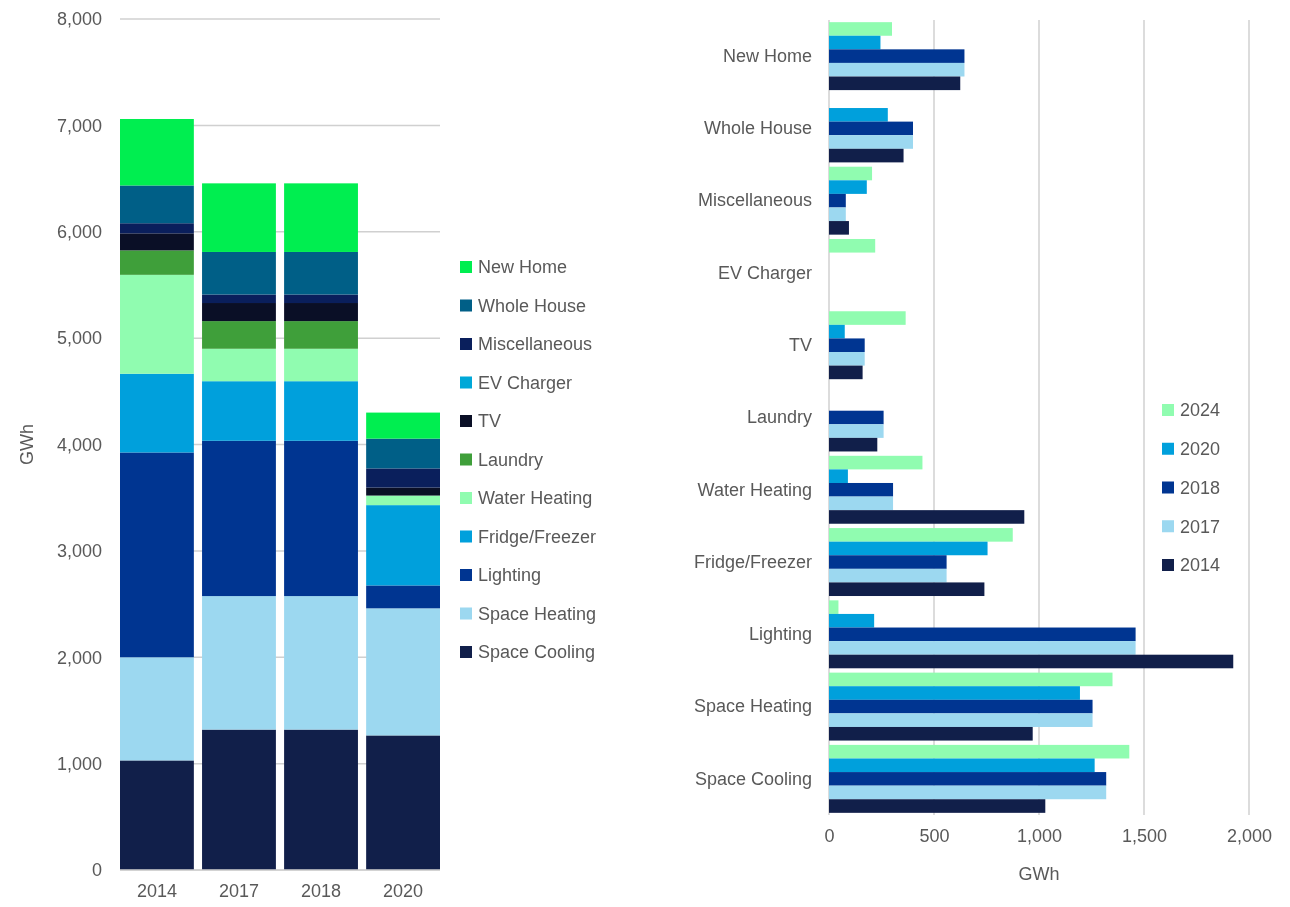 The image size is (1290, 907). What do you see at coordinates (1039, 835) in the screenshot?
I see `x-tick-label: 1,000` at bounding box center [1039, 835].